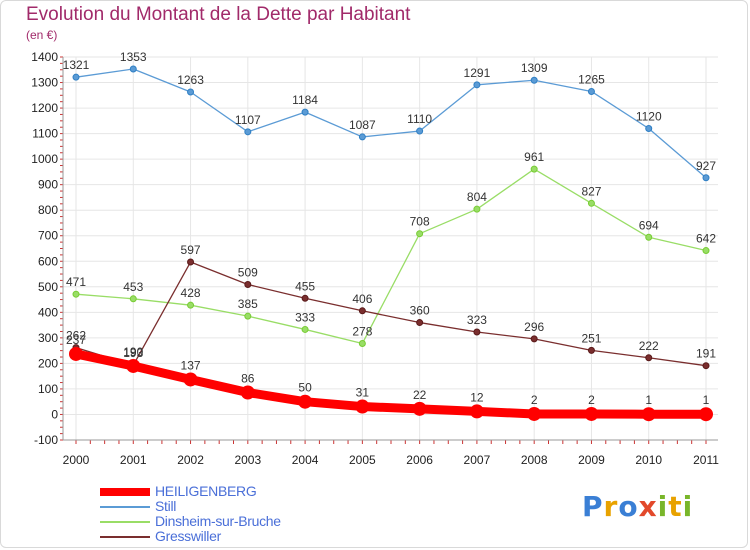  I want to click on data-label-still: 1120, so click(649, 116).